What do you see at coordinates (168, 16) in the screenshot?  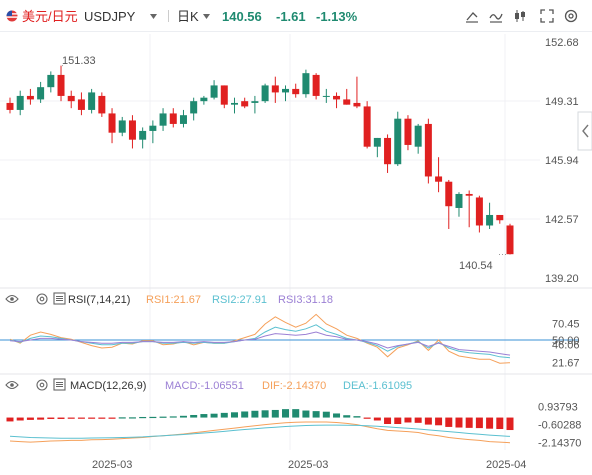 I see `divider` at bounding box center [168, 16].